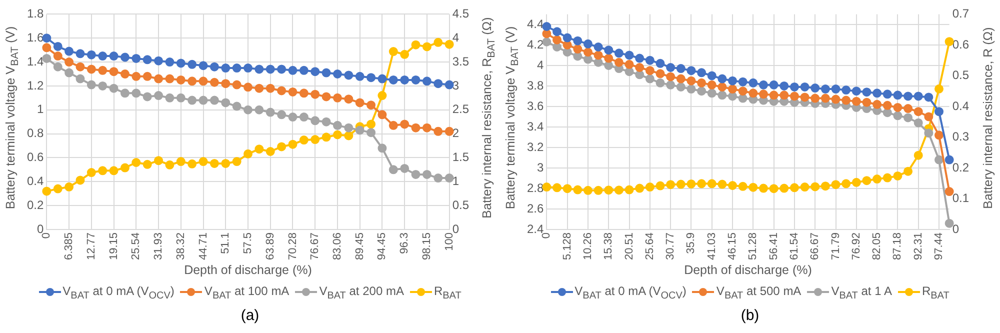  I want to click on y2-tick-label: 1.5, so click(461, 157).